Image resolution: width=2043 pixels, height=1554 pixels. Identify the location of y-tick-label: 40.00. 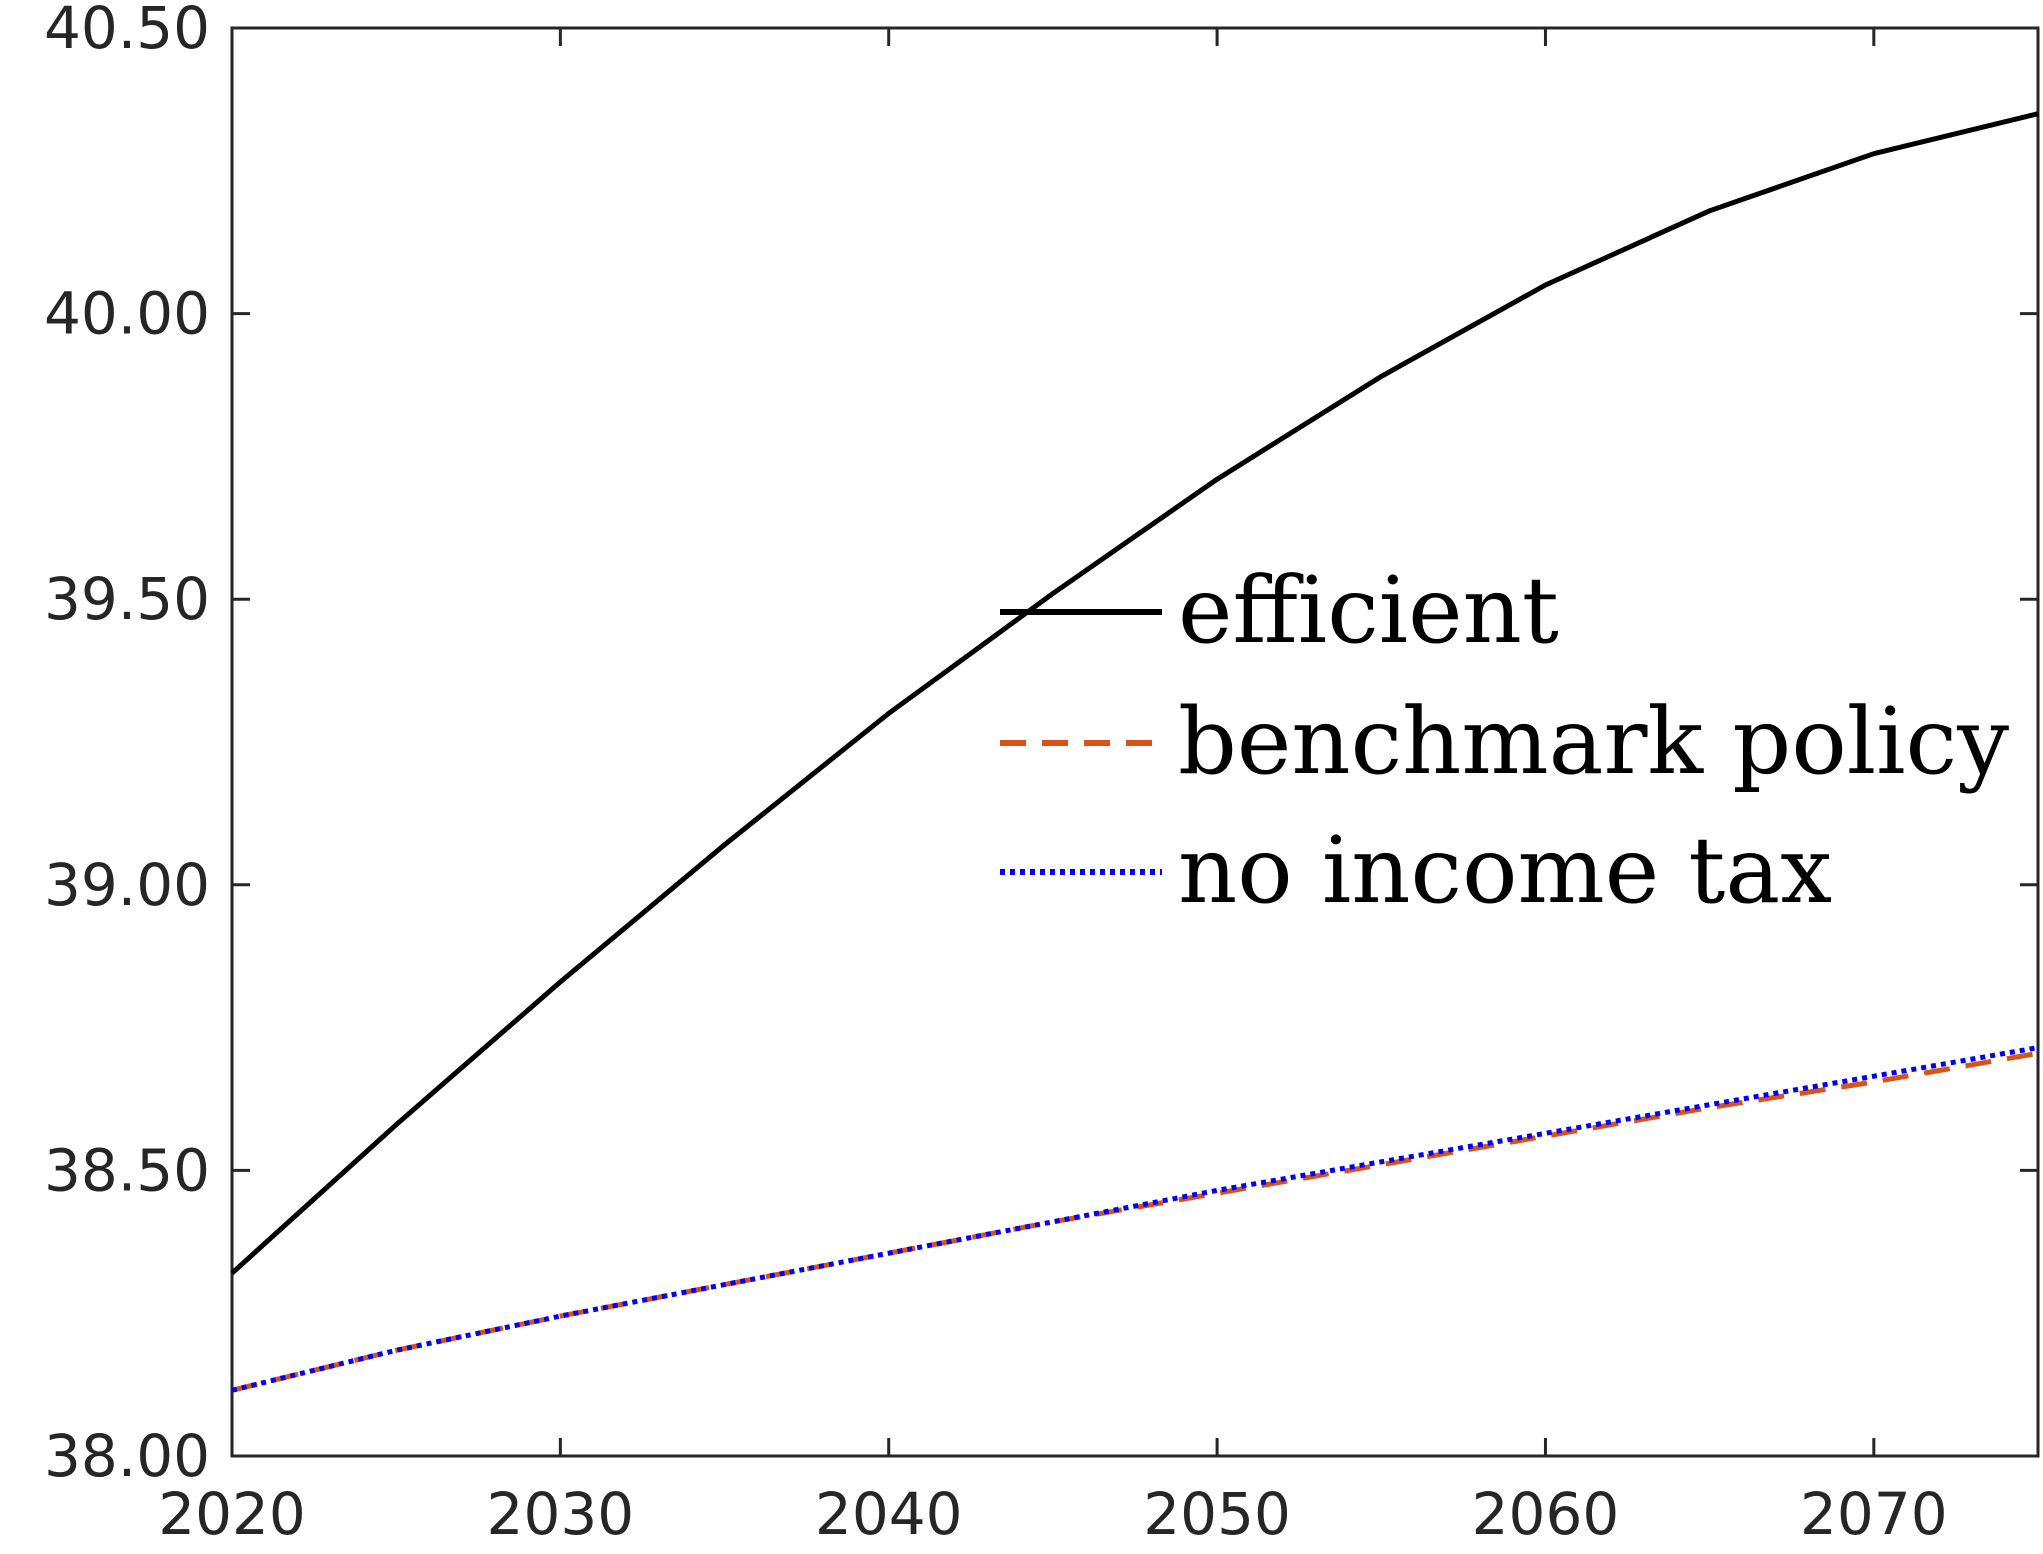
(127, 314).